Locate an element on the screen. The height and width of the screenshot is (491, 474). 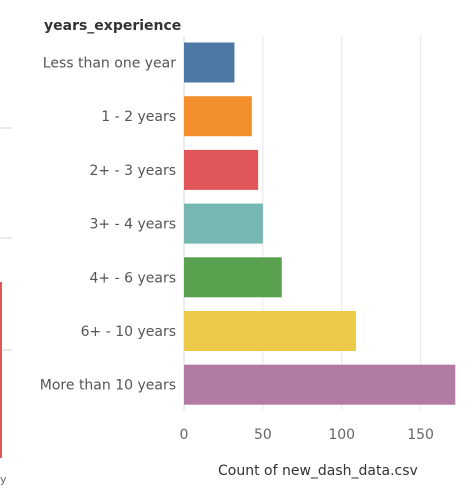
x-tick-label: 150 is located at coordinates (420, 435).